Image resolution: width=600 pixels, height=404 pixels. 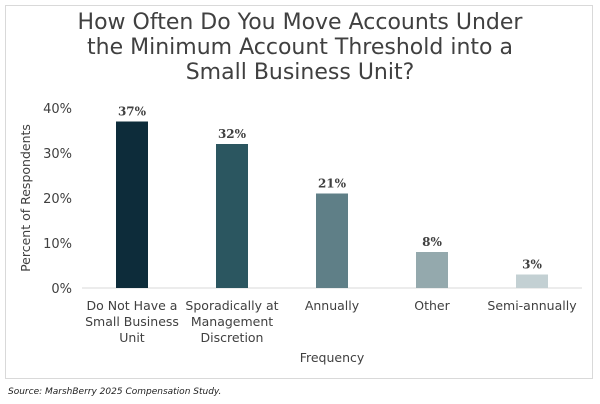 I want to click on x-axis-title: Frequency, so click(x=332, y=357).